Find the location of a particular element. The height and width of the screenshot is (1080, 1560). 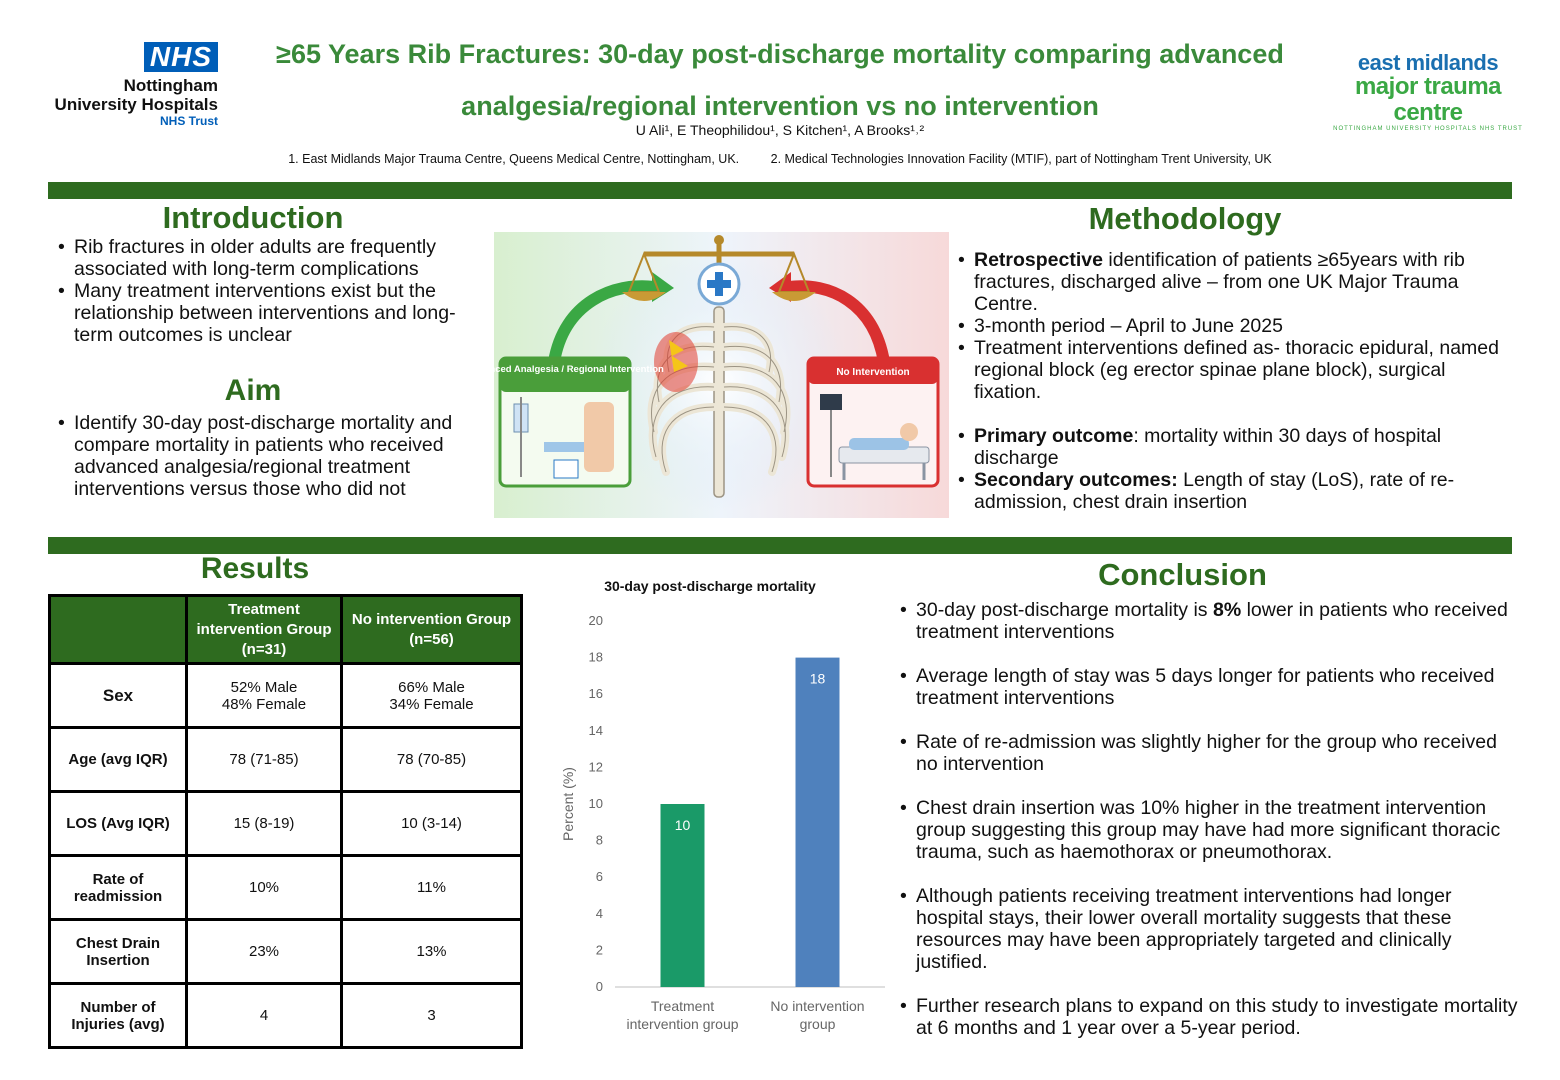

patient-icon is located at coordinates (909, 432).